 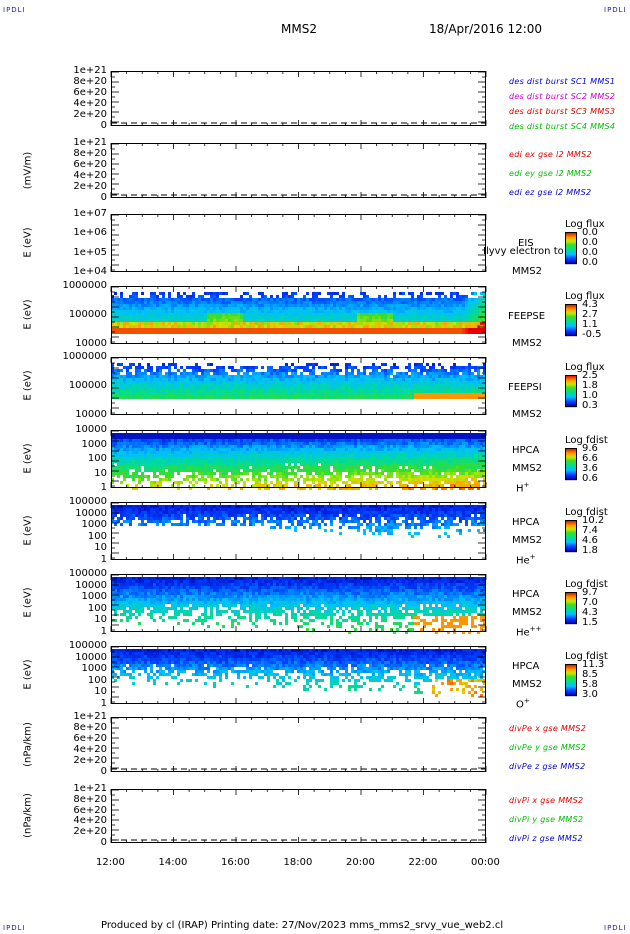 I want to click on hpca-hepp-ytick-label: 100, so click(x=97, y=608).